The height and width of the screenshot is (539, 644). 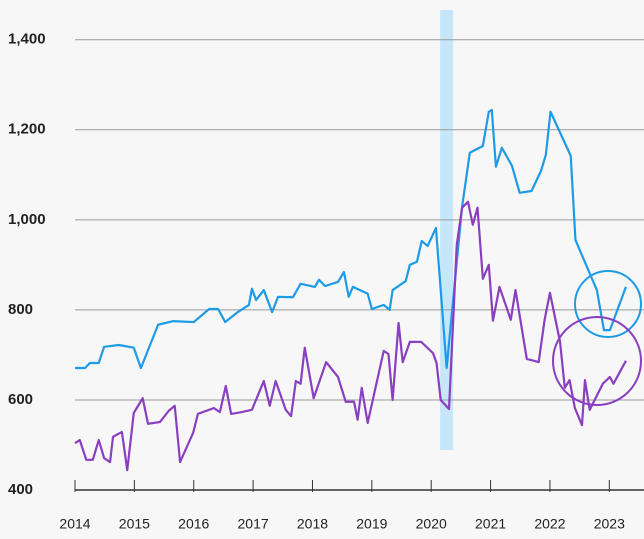 I want to click on y-tick-label: 1,400, so click(x=27, y=39).